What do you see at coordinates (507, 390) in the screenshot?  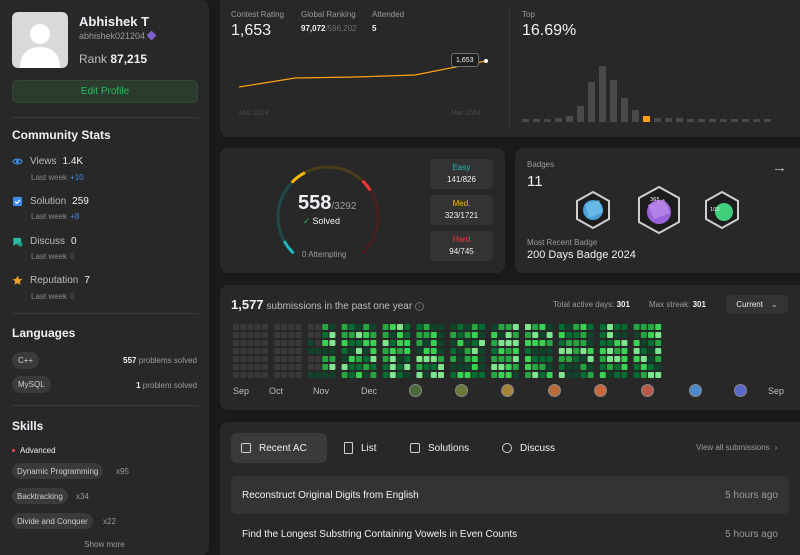 I see `monthly-badge-icon` at bounding box center [507, 390].